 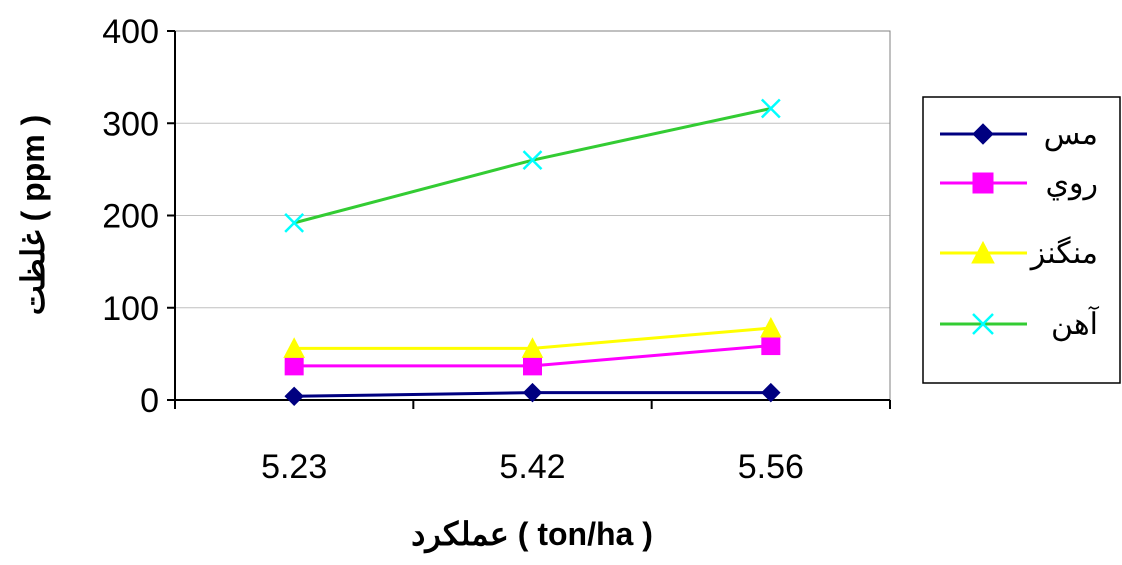 I want to click on y-axis-title: غلظت ( ppm ), so click(x=33, y=215).